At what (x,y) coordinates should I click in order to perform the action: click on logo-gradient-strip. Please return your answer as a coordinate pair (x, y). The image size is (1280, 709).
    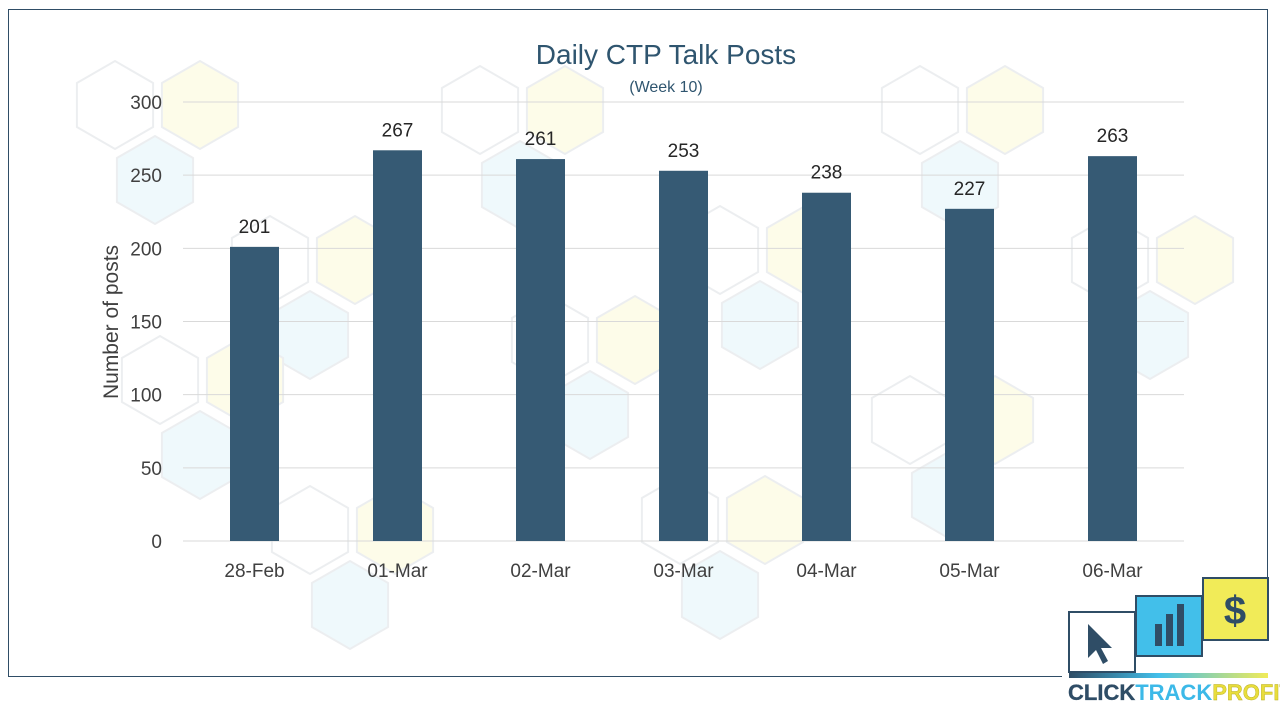
    Looking at the image, I should click on (1168, 675).